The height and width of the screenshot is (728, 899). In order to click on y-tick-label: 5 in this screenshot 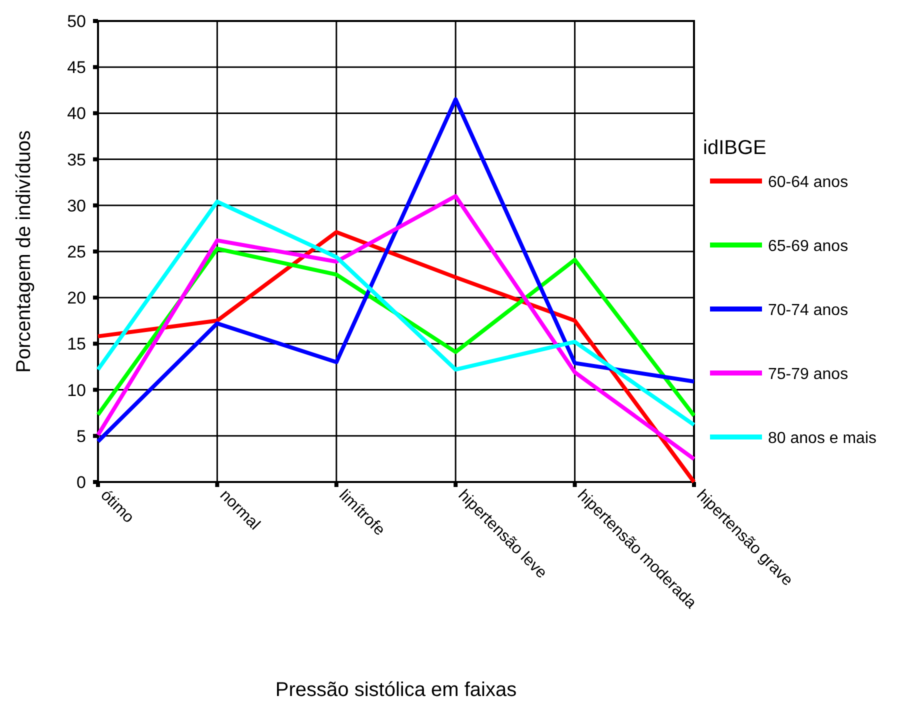, I will do `click(81, 436)`.